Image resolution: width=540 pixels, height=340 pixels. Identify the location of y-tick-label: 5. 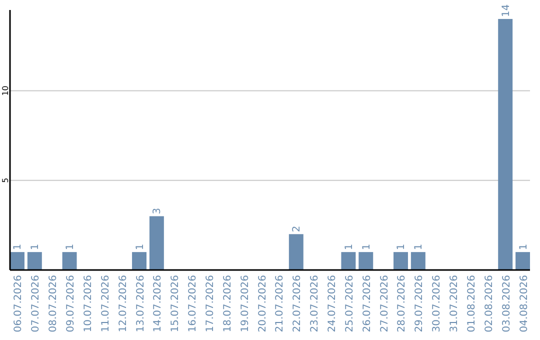
(5, 180).